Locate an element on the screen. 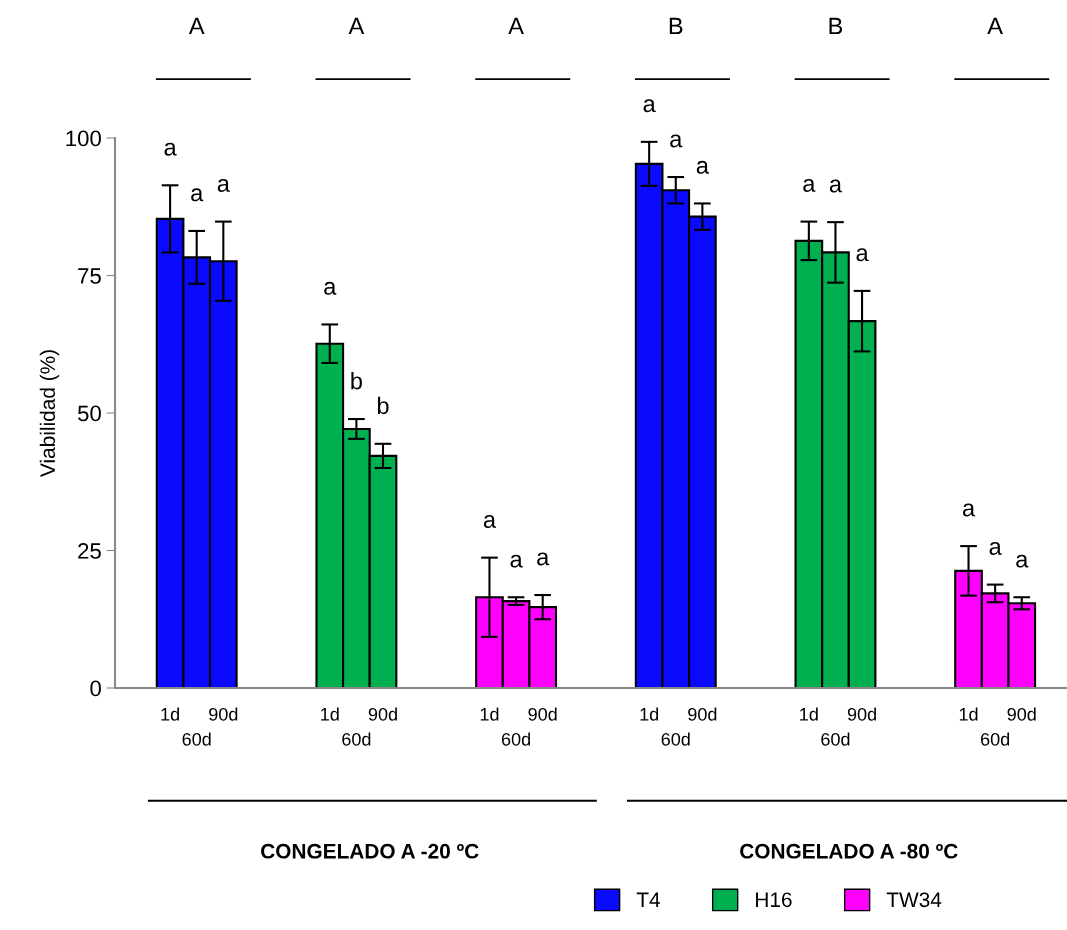 The image size is (1067, 930). y-tick-label: 0 is located at coordinates (95, 688).